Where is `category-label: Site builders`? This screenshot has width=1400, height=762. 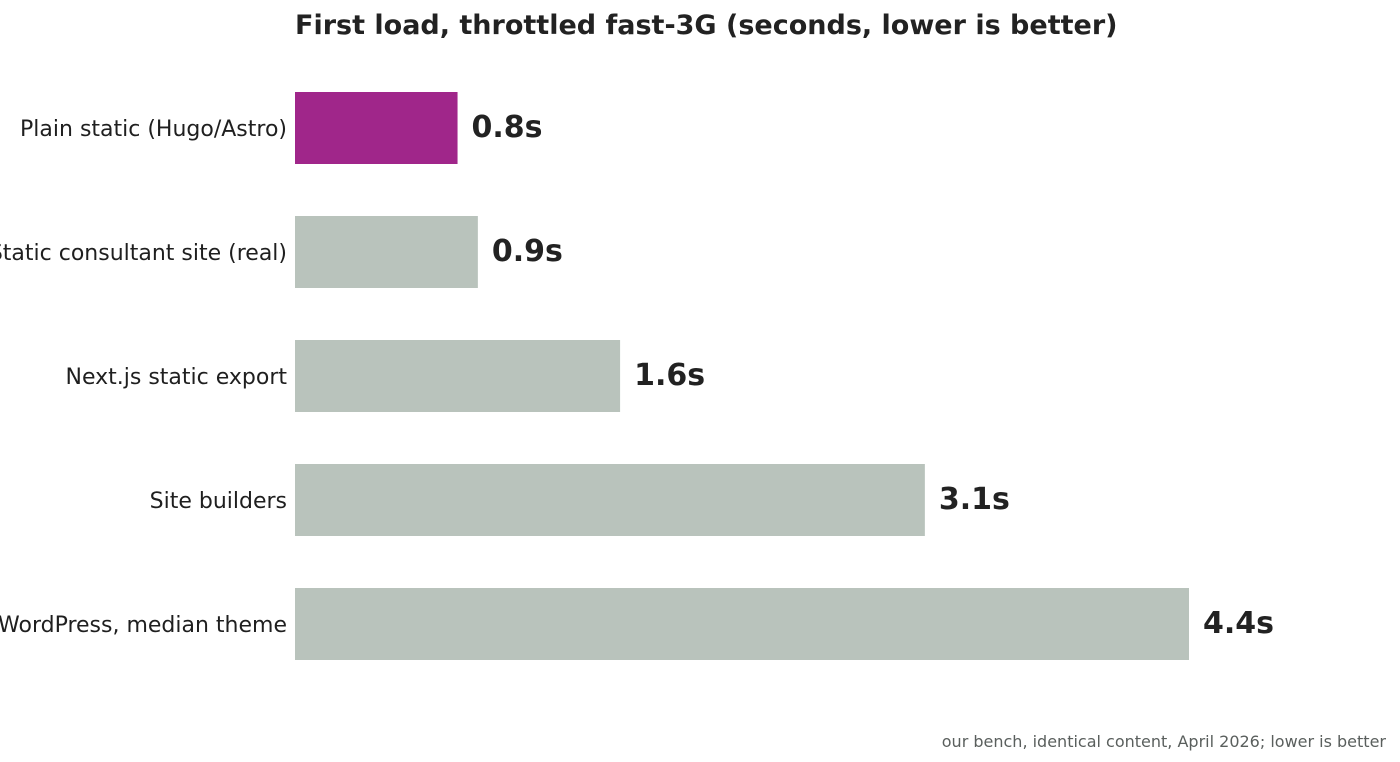 category-label: Site builders is located at coordinates (218, 501).